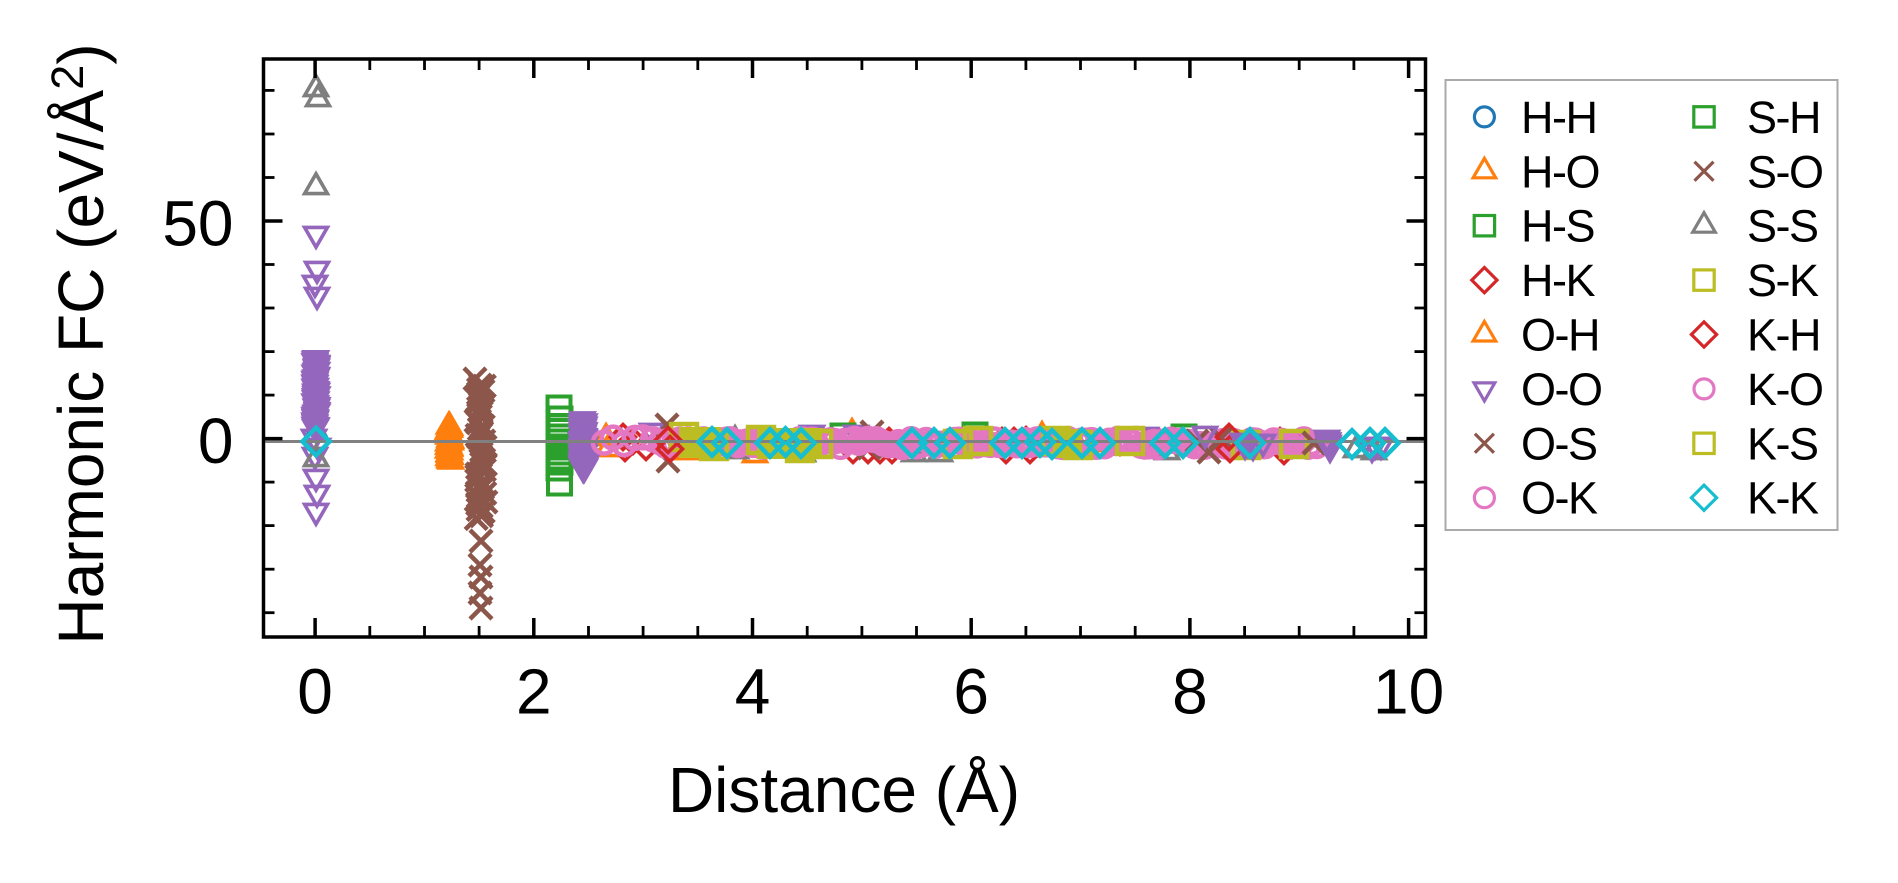  What do you see at coordinates (1559, 443) in the screenshot?
I see `svg-text: O-S` at bounding box center [1559, 443].